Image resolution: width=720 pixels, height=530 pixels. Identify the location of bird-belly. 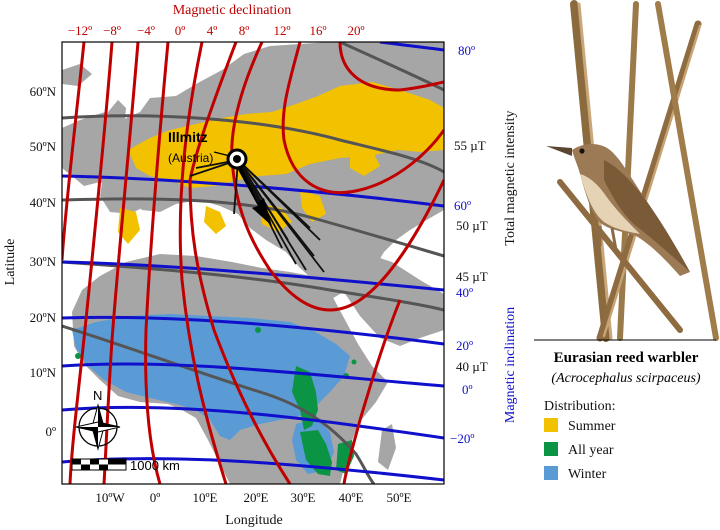
(610, 204).